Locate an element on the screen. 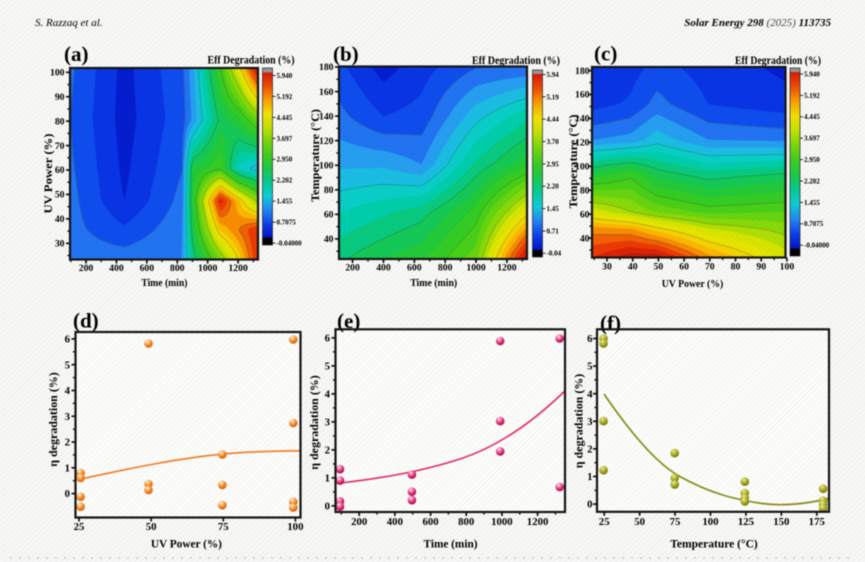 This screenshot has width=865, height=562. svg-text: (b) is located at coordinates (346, 54).